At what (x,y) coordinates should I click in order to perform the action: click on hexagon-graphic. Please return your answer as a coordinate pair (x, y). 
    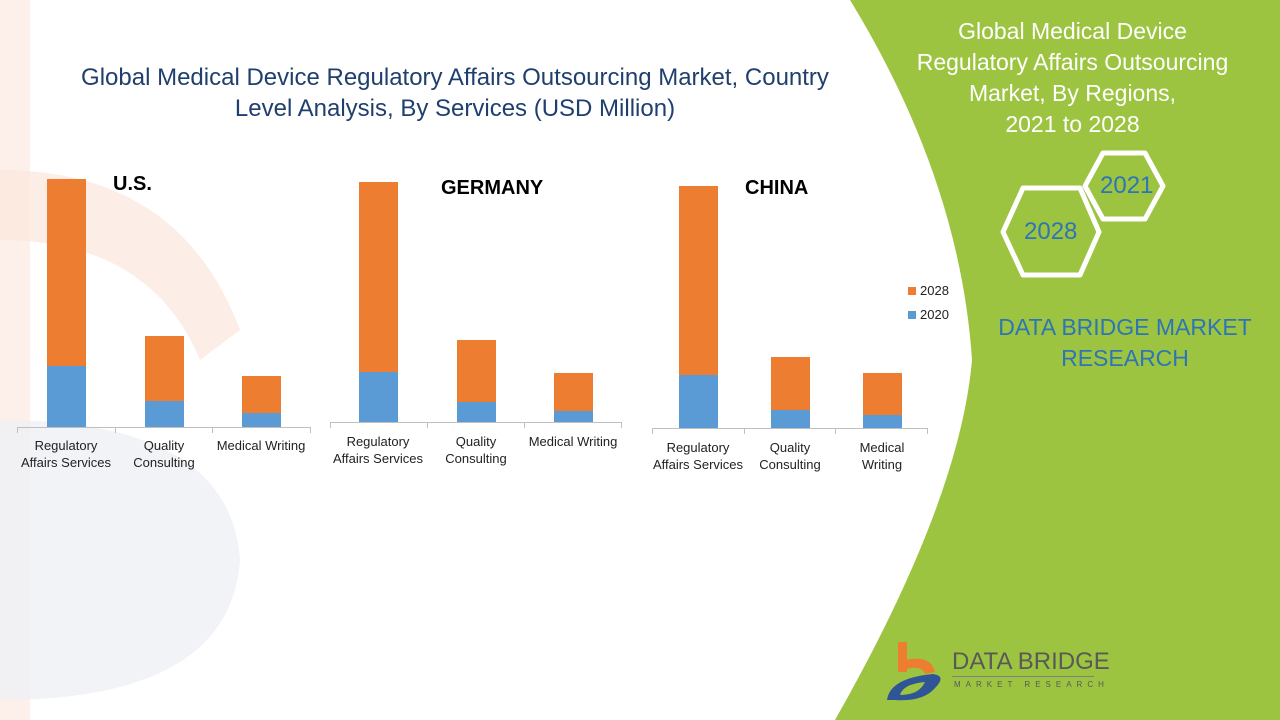
    Looking at the image, I should click on (1083, 214).